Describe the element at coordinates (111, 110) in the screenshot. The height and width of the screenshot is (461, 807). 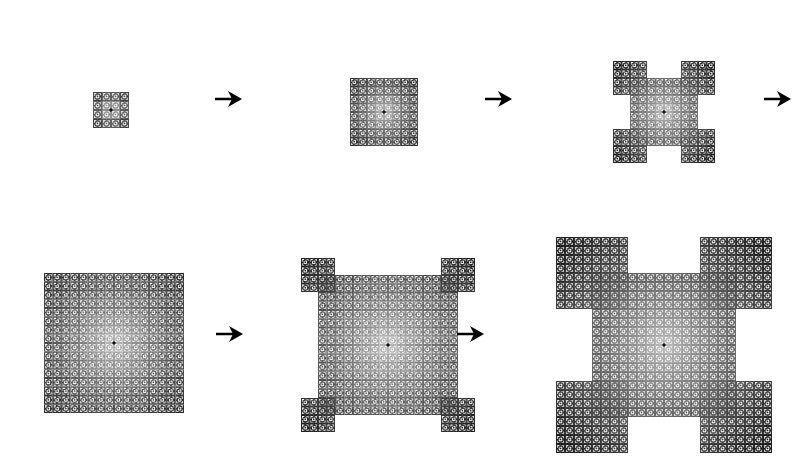
I see `center-dot` at that location.